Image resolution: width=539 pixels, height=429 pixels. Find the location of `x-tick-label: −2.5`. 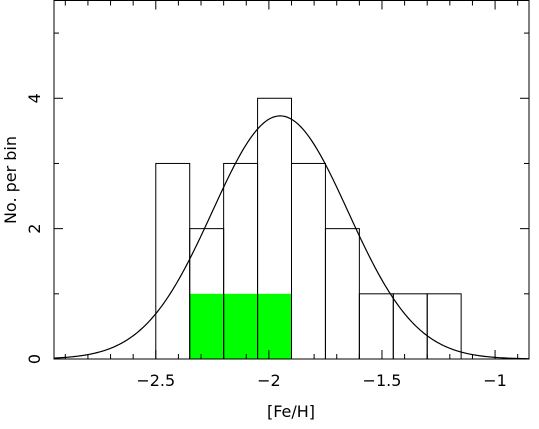

x-tick-label: −2.5 is located at coordinates (155, 380).